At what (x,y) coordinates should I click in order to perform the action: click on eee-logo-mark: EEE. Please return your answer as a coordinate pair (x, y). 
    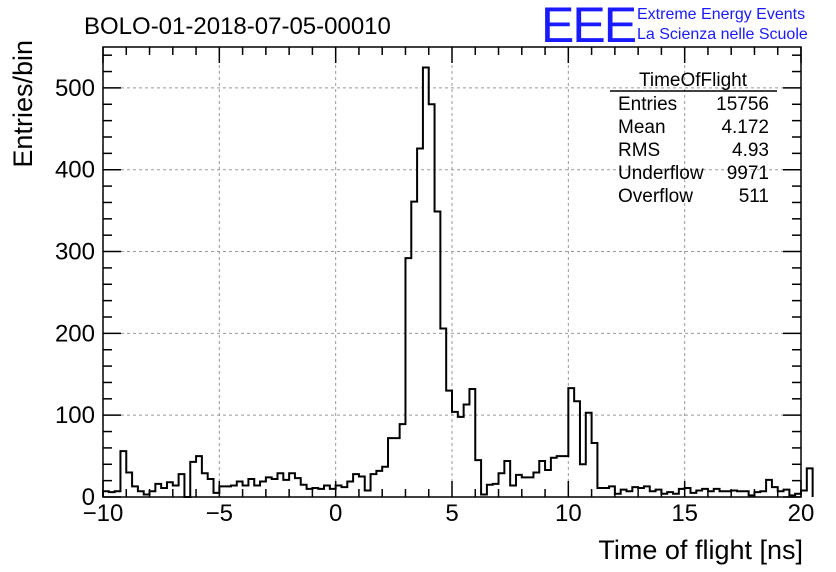
    Looking at the image, I should click on (588, 26).